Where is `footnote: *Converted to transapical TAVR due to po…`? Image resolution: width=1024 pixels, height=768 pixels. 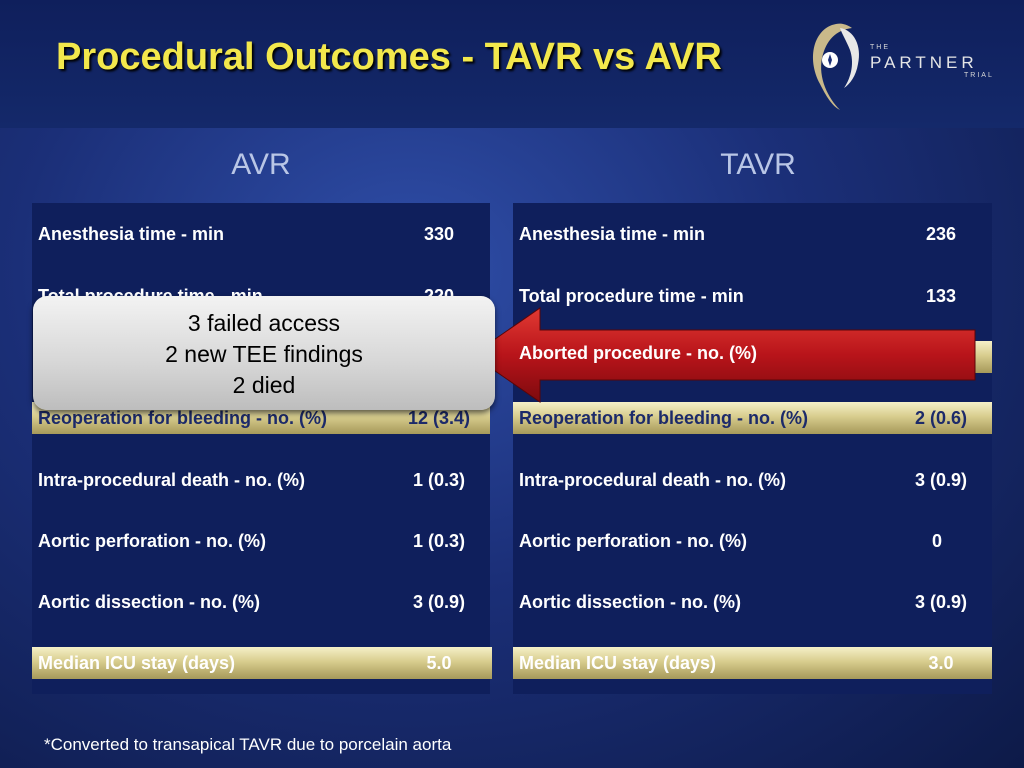 footnote: *Converted to transapical TAVR due to po… is located at coordinates (248, 744).